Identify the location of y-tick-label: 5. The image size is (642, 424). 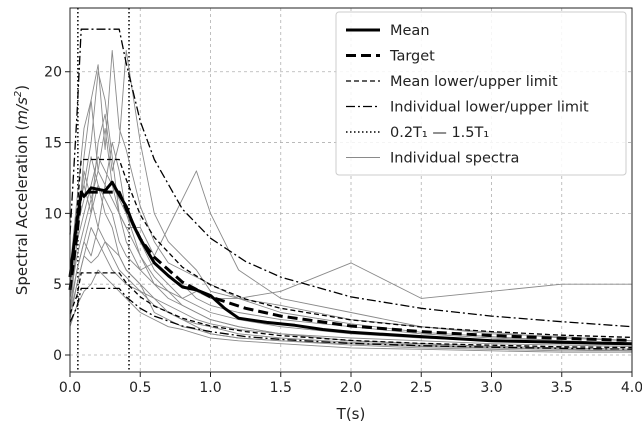
(57, 285).